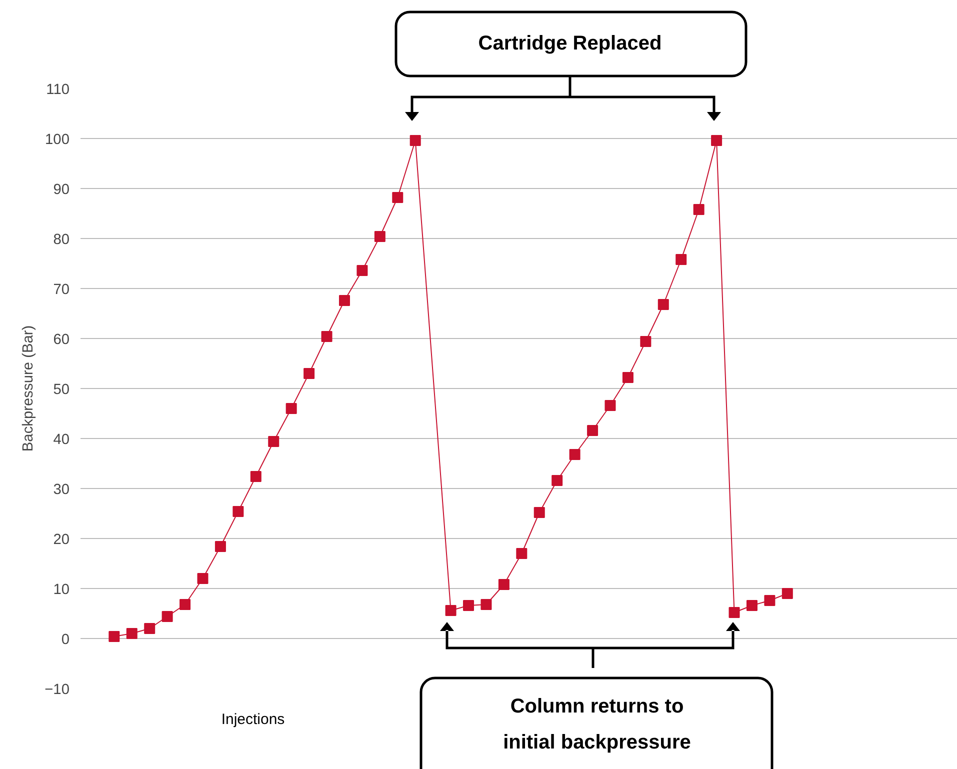 Image resolution: width=957 pixels, height=769 pixels. I want to click on y-tick-label: −10, so click(57, 690).